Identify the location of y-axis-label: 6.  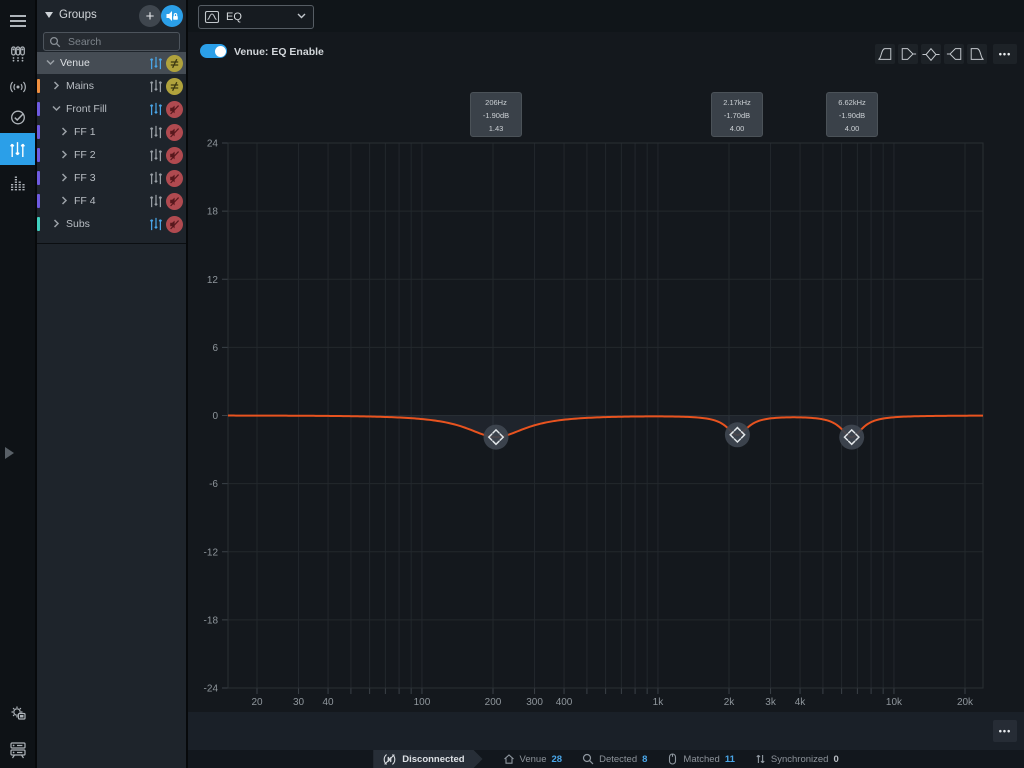
(215, 348).